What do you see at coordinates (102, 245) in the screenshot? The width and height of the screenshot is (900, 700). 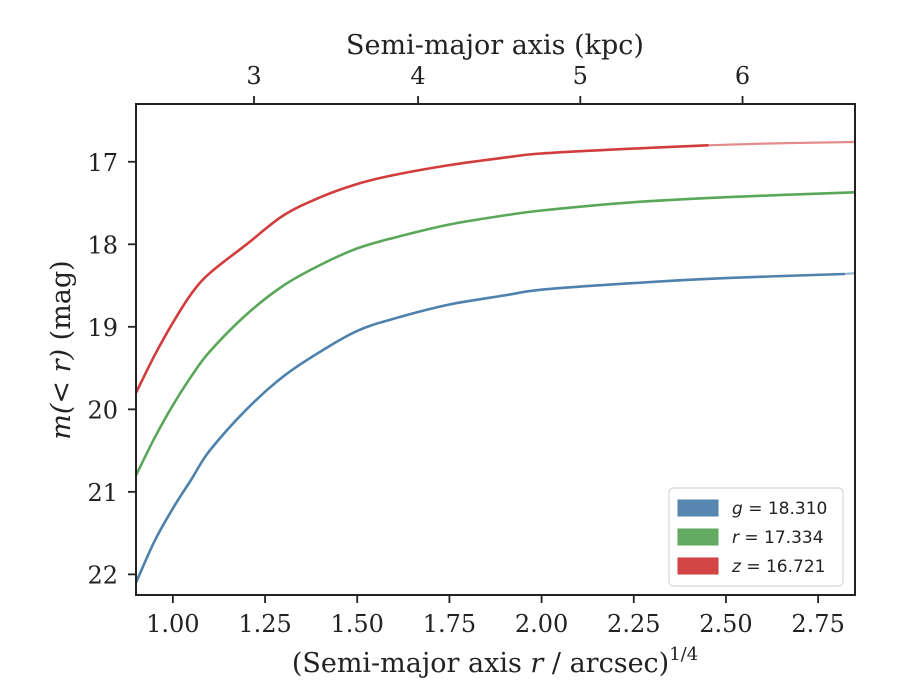 I see `y-tick-label: 18` at bounding box center [102, 245].